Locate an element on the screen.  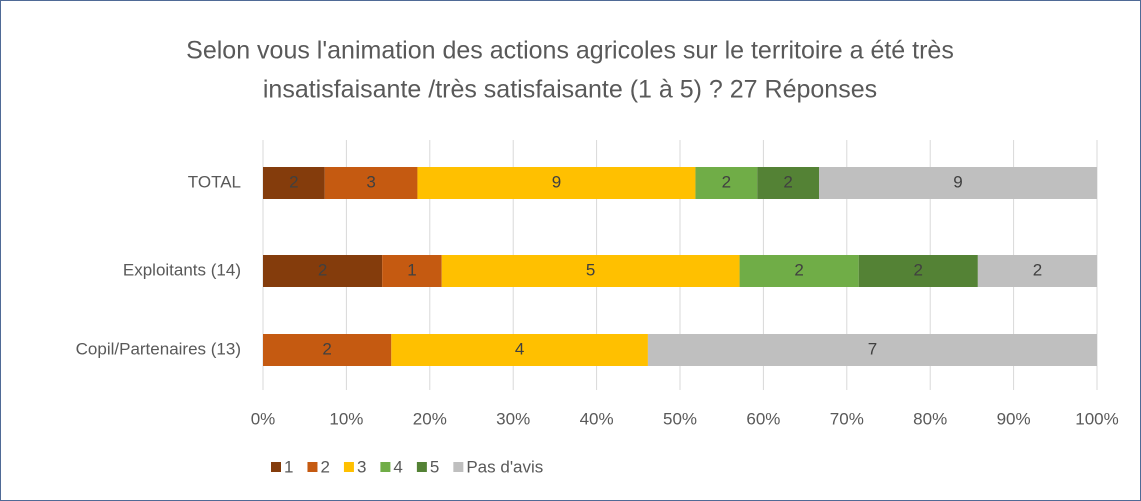
x-tick-label: 0% is located at coordinates (263, 418).